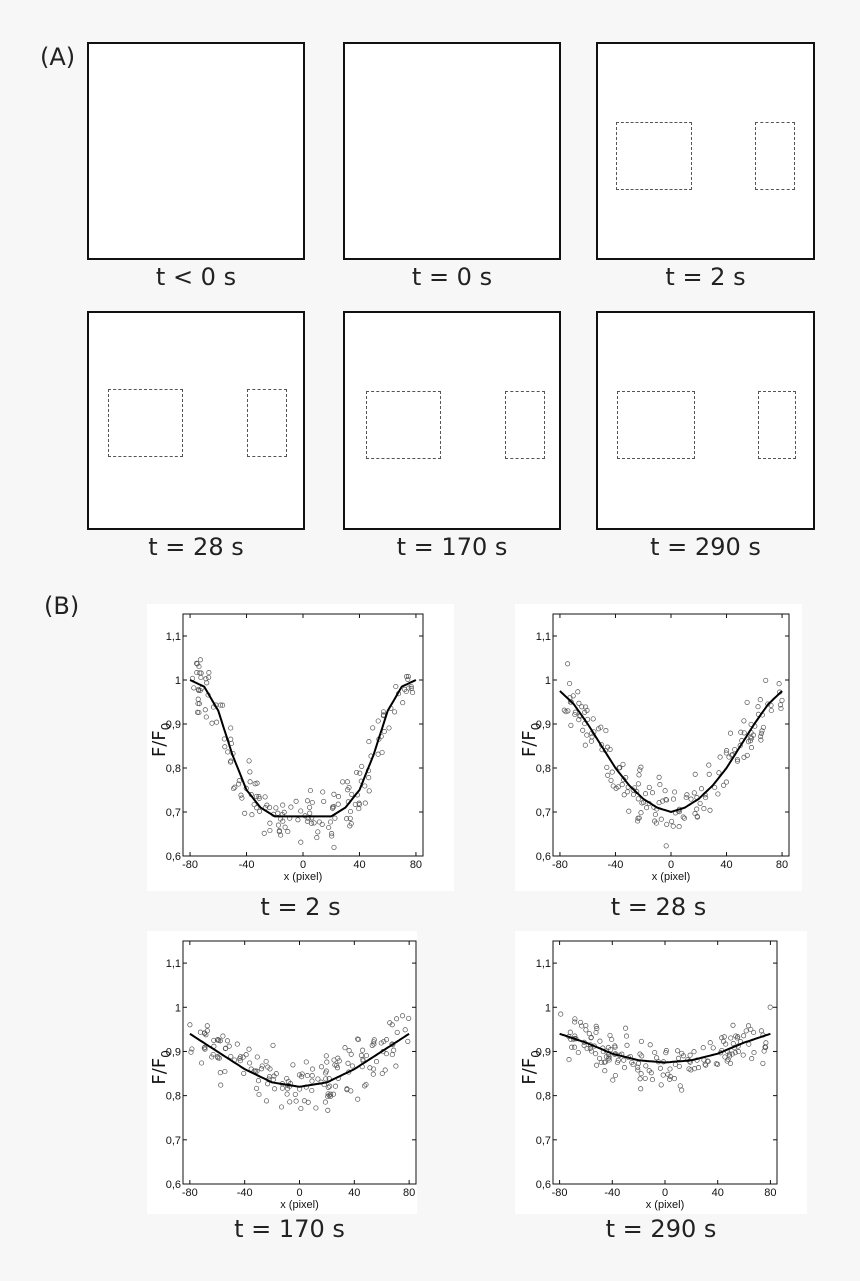 This screenshot has height=1281, width=860. I want to click on caption-plot-1: t = 2 s, so click(300, 907).